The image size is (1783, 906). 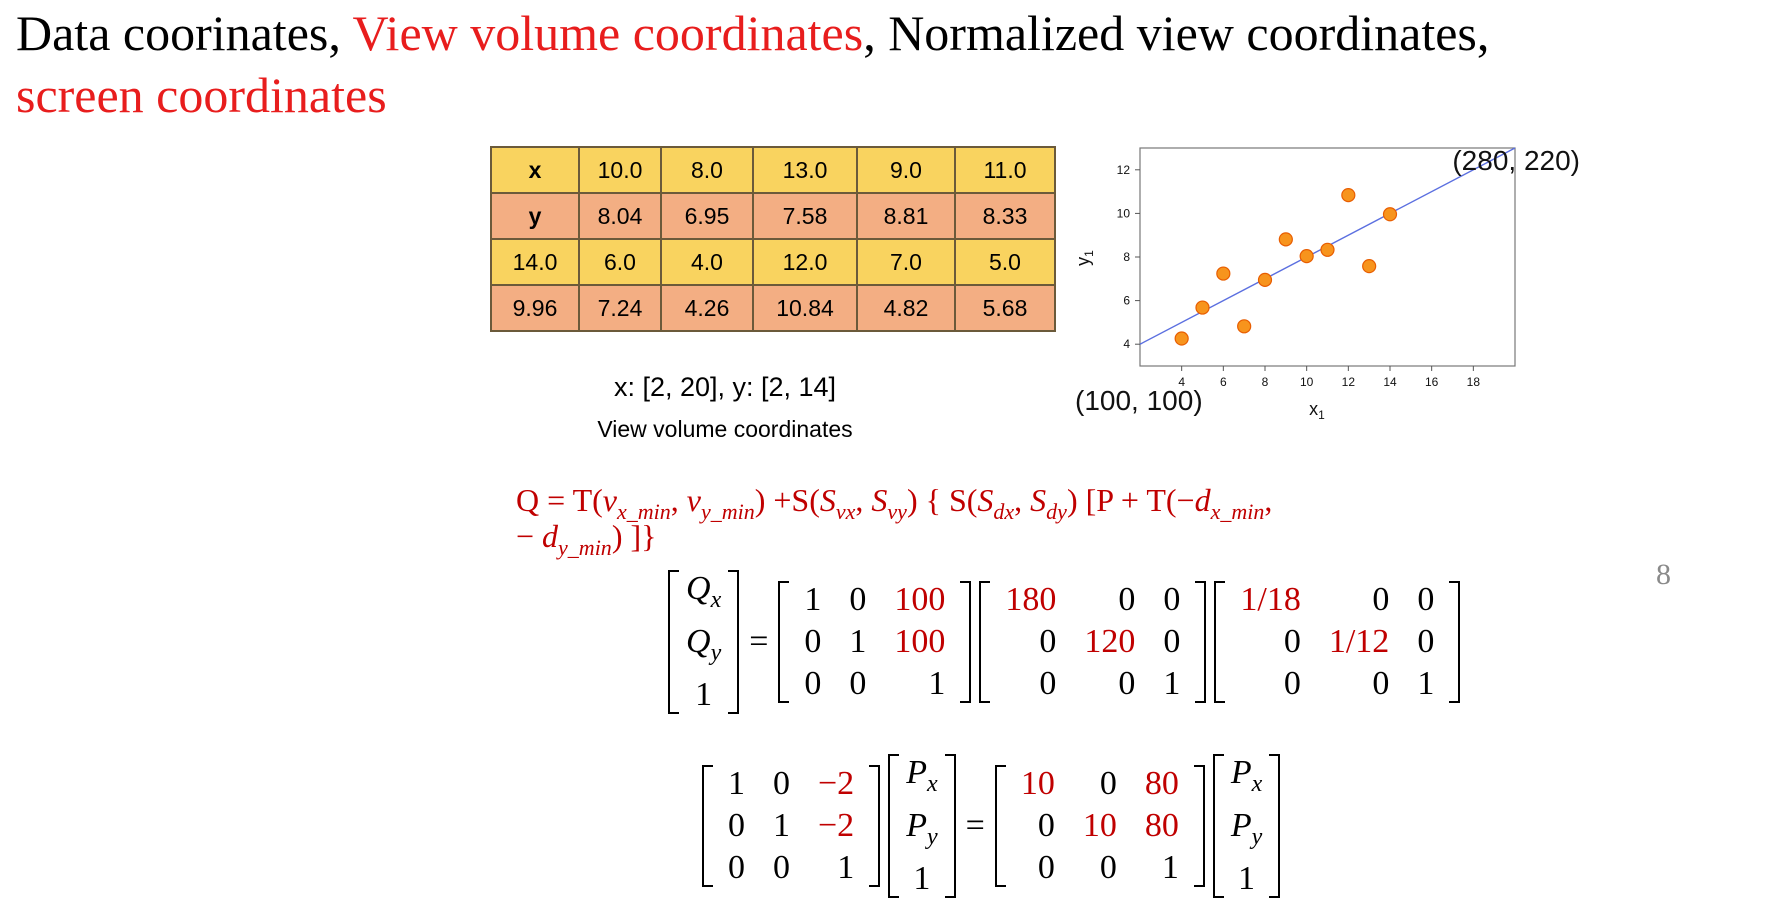 What do you see at coordinates (1004, 511) in the screenshot?
I see `formula-sub: dx` at bounding box center [1004, 511].